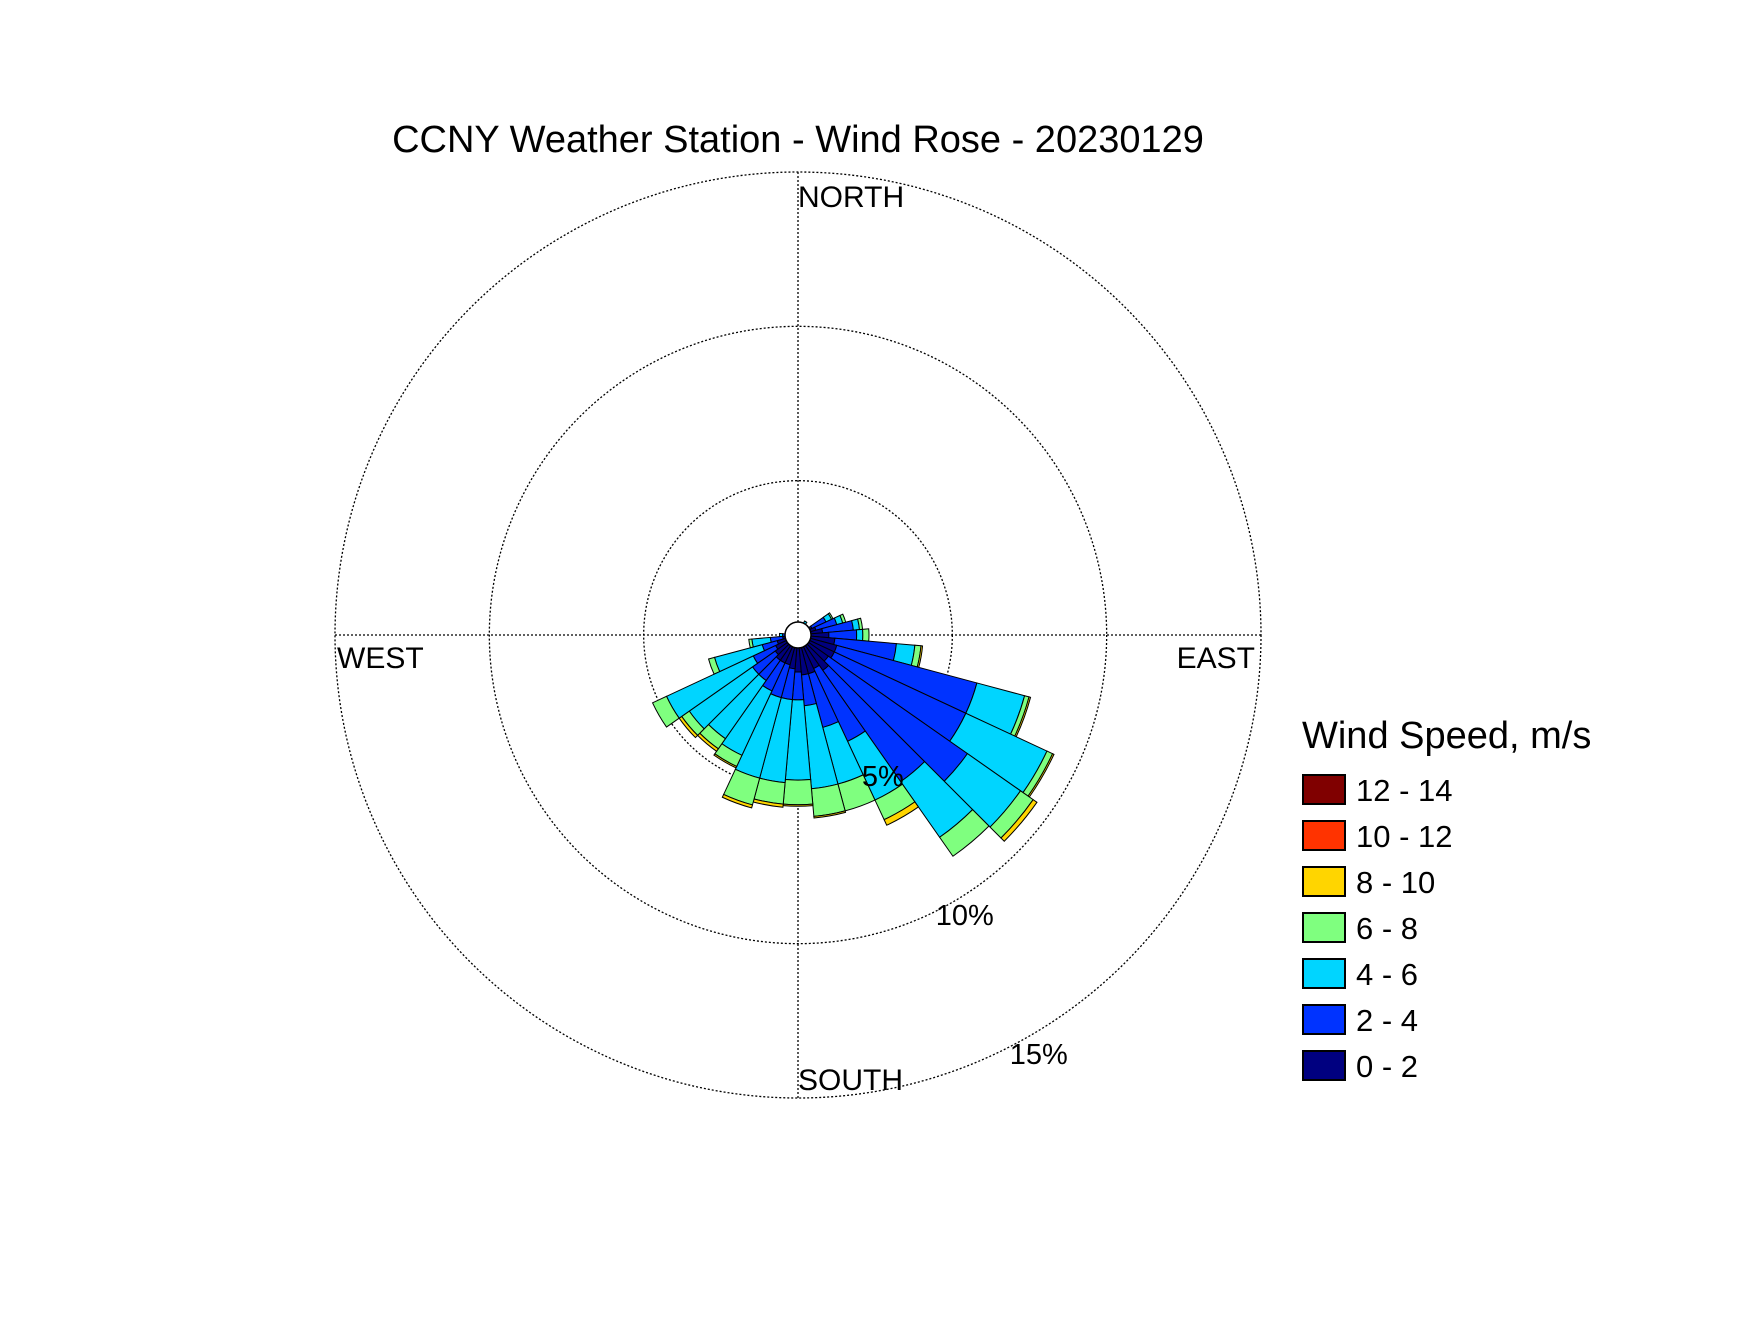 The height and width of the screenshot is (1318, 1750). What do you see at coordinates (1446, 736) in the screenshot?
I see `legend-title: Wind Speed, m/s` at bounding box center [1446, 736].